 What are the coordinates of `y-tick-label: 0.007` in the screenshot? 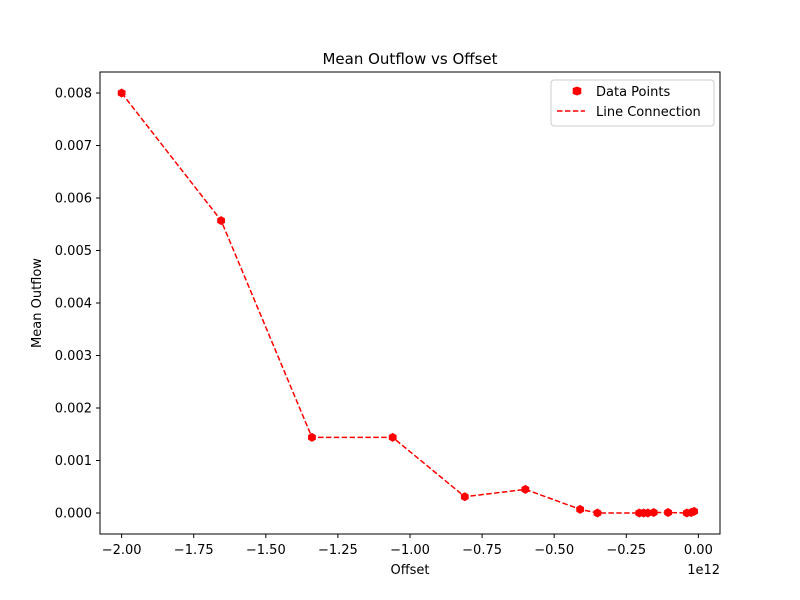 It's located at (73, 146).